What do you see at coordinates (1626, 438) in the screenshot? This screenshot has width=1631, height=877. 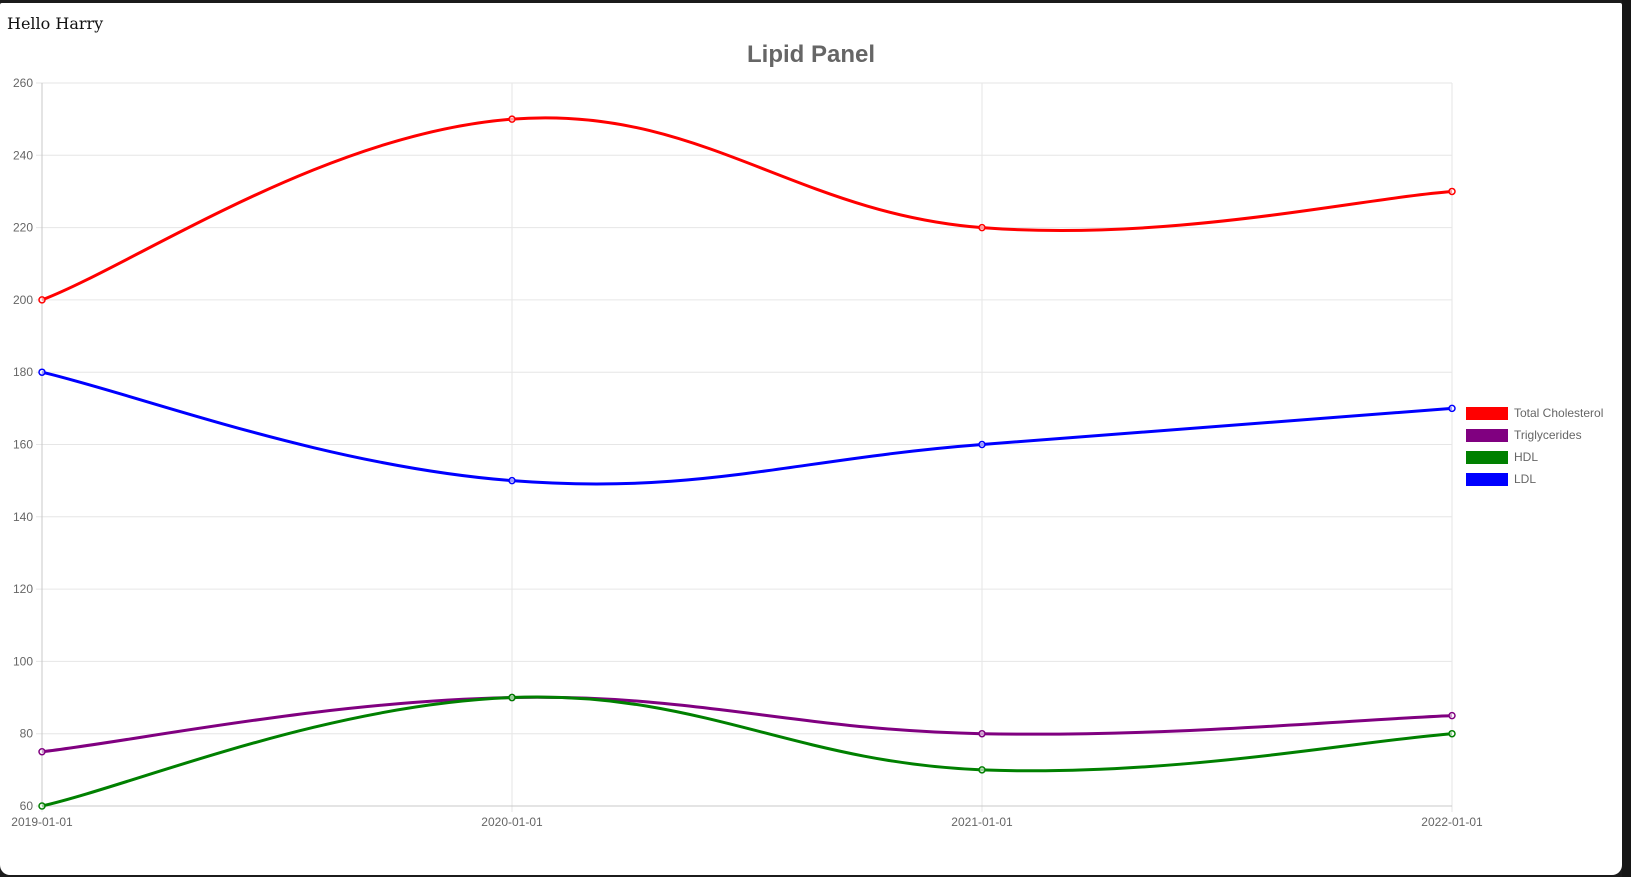 I see `background-window-edge` at bounding box center [1626, 438].